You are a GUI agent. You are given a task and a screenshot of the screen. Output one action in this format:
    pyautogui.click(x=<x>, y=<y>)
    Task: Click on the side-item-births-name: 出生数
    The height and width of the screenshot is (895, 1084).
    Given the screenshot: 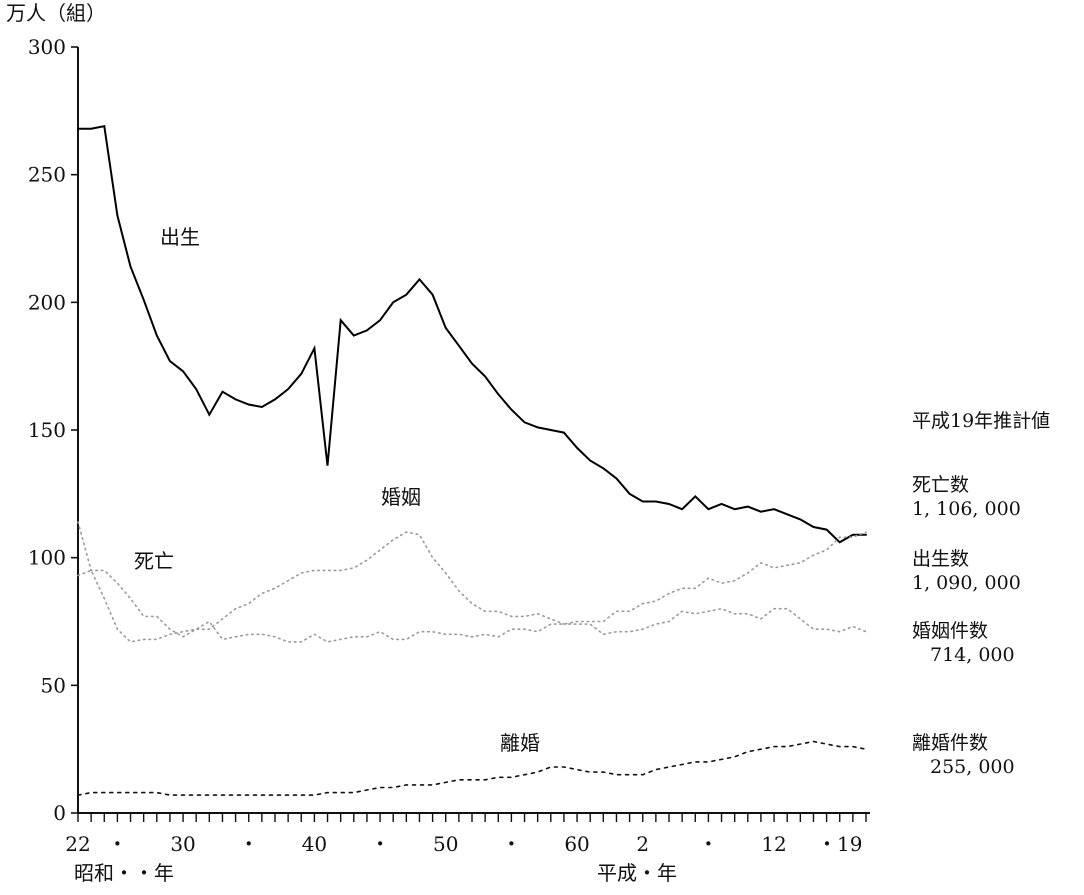 What is the action you would take?
    pyautogui.click(x=941, y=559)
    